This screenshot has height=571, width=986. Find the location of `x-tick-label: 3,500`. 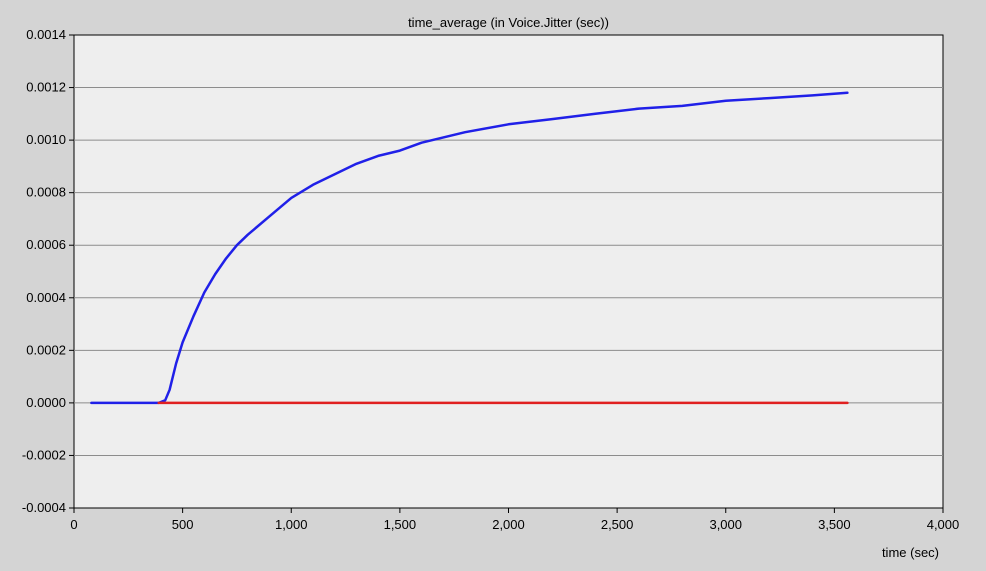

x-tick-label: 3,500 is located at coordinates (834, 524).